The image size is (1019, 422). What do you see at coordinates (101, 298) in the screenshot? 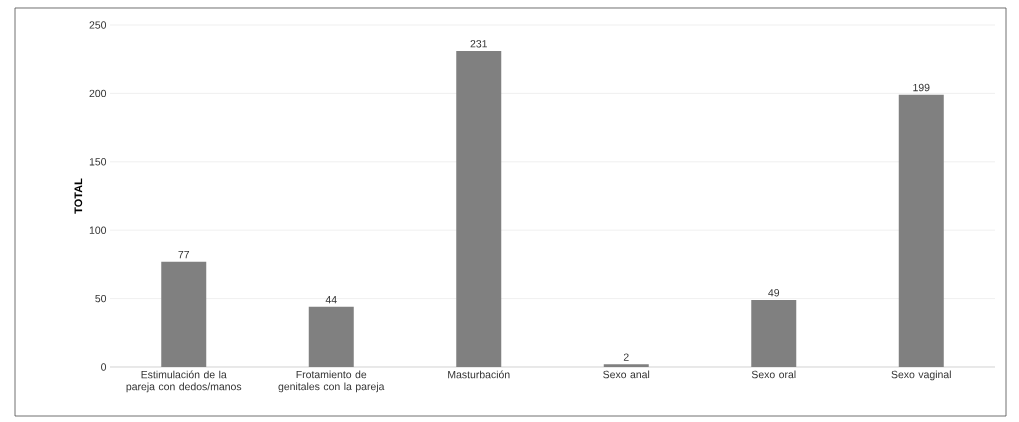
I see `y-tick-label: 50` at bounding box center [101, 298].